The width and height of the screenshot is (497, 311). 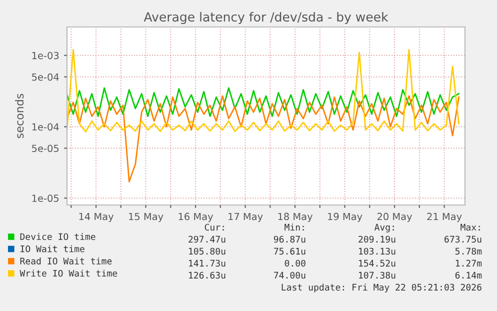 I want to click on text: 154.52u, so click(x=377, y=263).